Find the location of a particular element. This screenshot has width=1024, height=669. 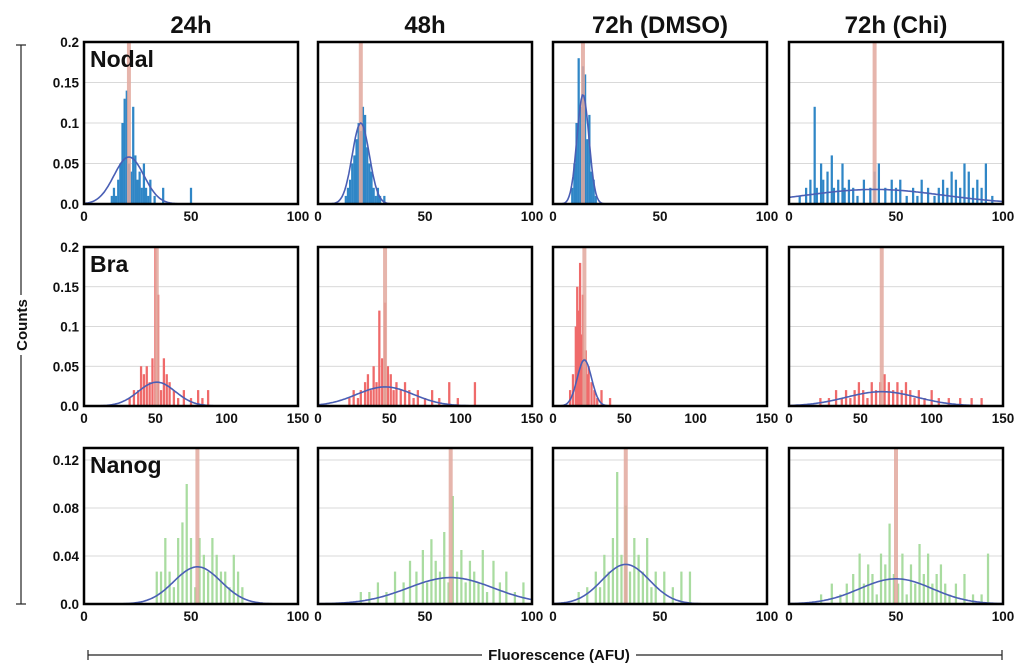

x-tick-label: 150 is located at coordinates (532, 418).